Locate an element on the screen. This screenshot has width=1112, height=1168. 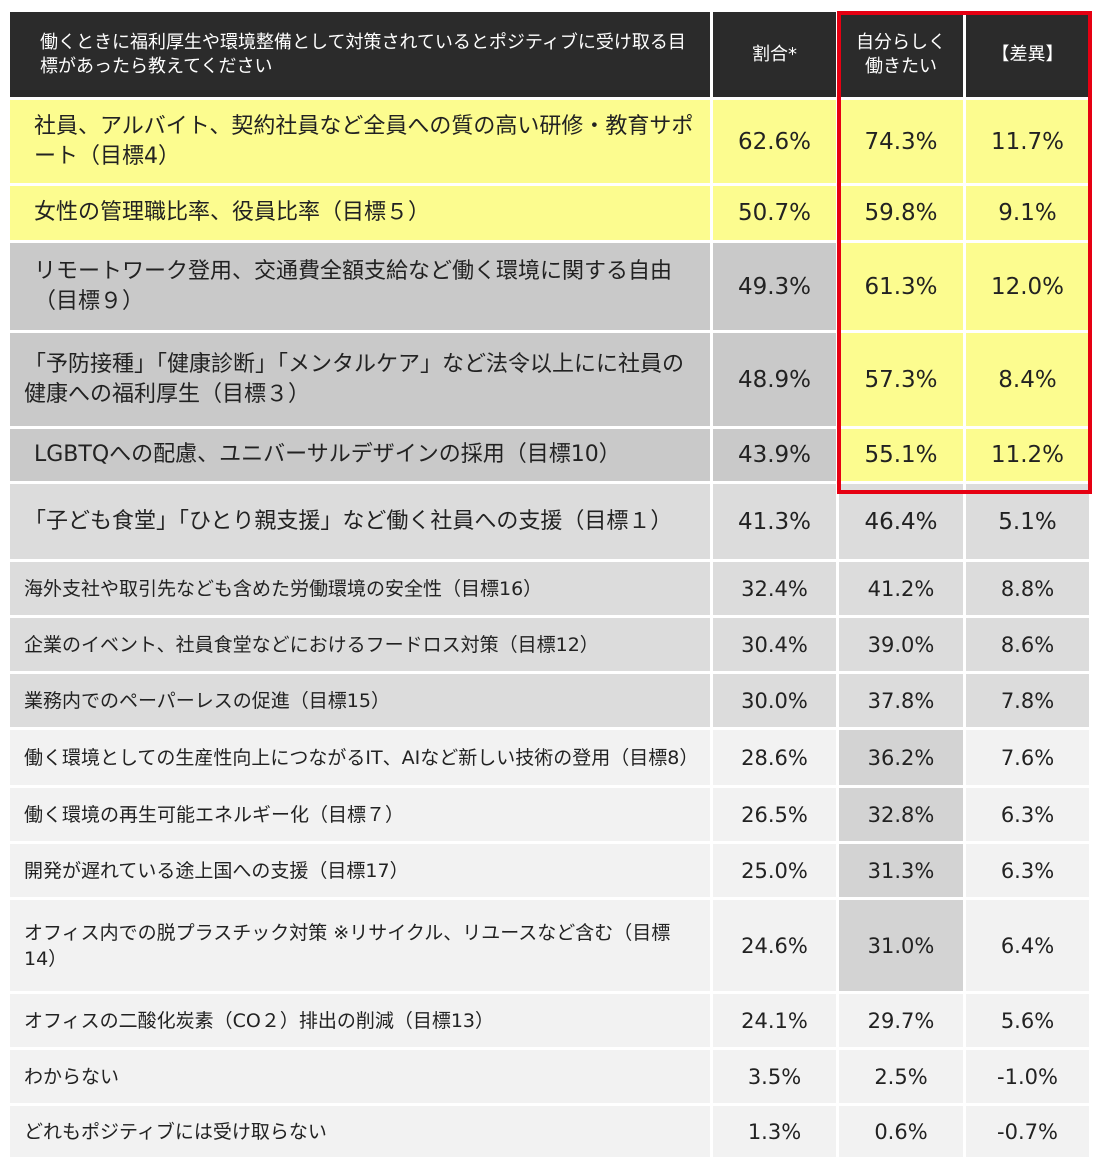
share-cell: 25.0% is located at coordinates (776, 872).